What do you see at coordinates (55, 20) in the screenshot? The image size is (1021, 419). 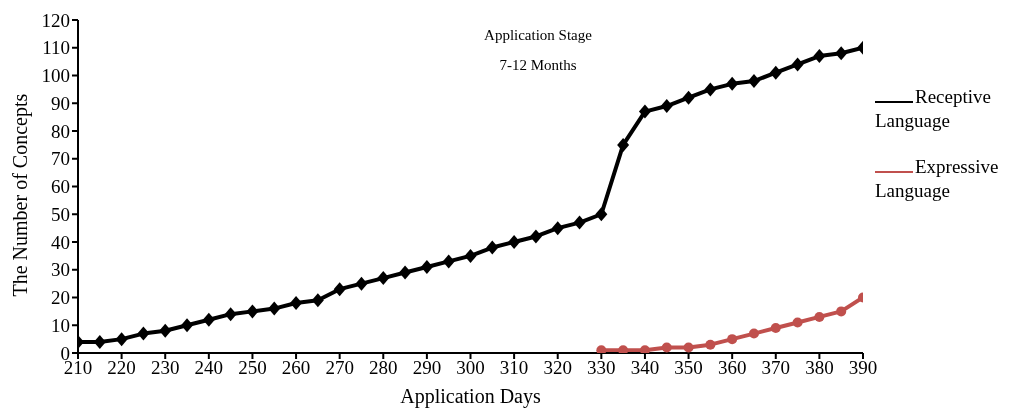 I see `y-tick-label: 120` at bounding box center [55, 20].